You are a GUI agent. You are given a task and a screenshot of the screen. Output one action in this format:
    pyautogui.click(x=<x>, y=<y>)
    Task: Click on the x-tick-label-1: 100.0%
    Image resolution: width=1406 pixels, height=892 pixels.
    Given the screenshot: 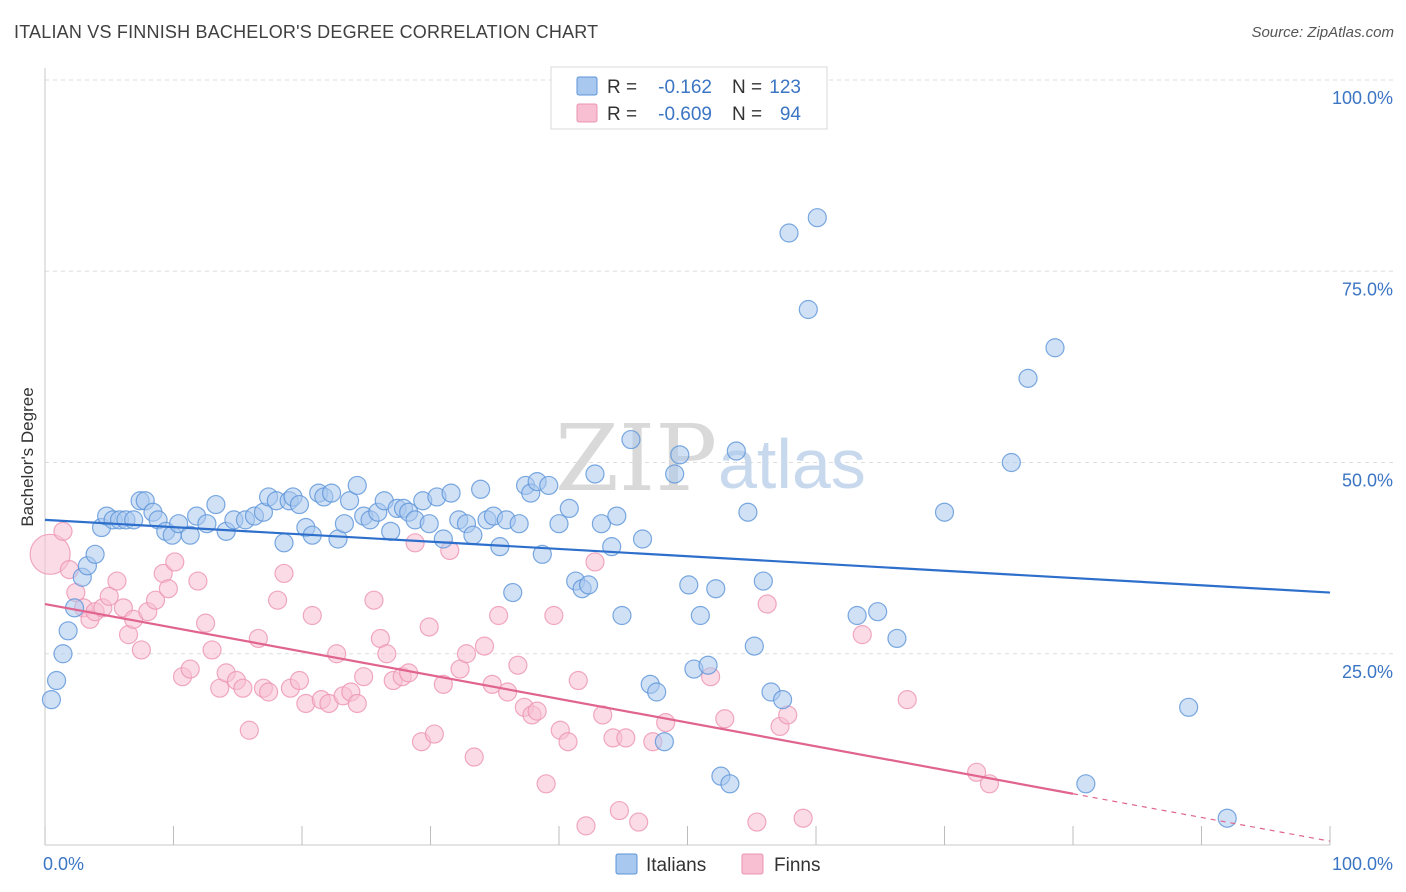 What is the action you would take?
    pyautogui.click(x=1362, y=864)
    